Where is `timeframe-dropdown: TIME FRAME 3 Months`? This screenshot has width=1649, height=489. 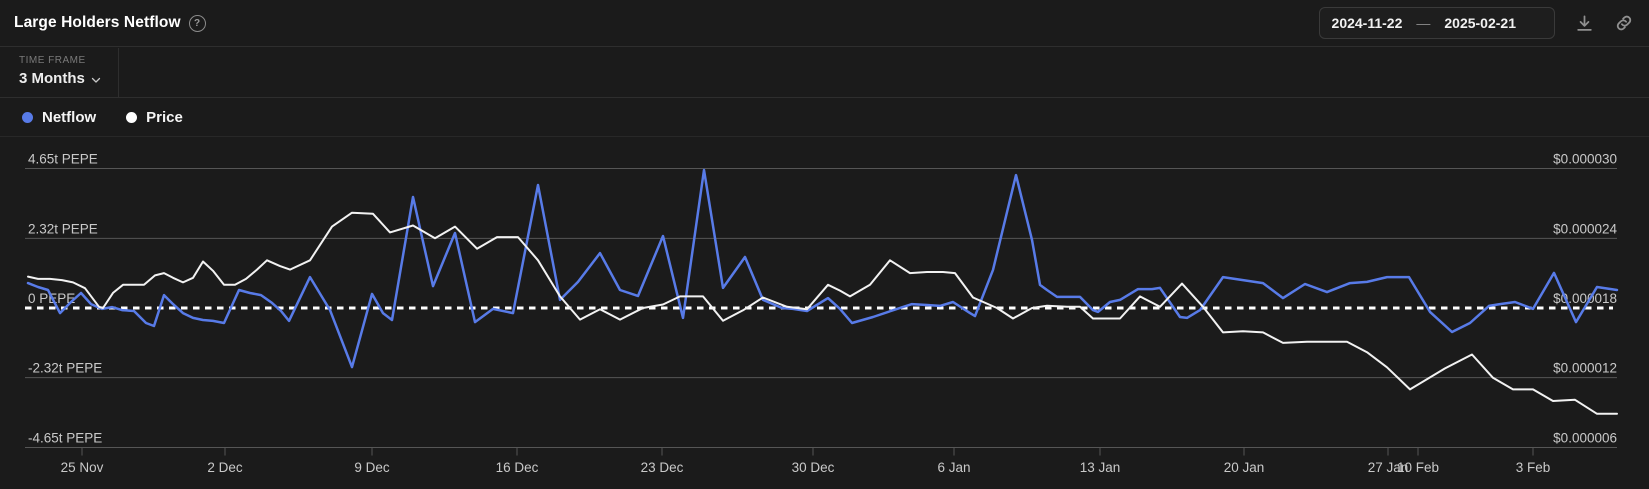 timeframe-dropdown: TIME FRAME 3 Months is located at coordinates (59, 72).